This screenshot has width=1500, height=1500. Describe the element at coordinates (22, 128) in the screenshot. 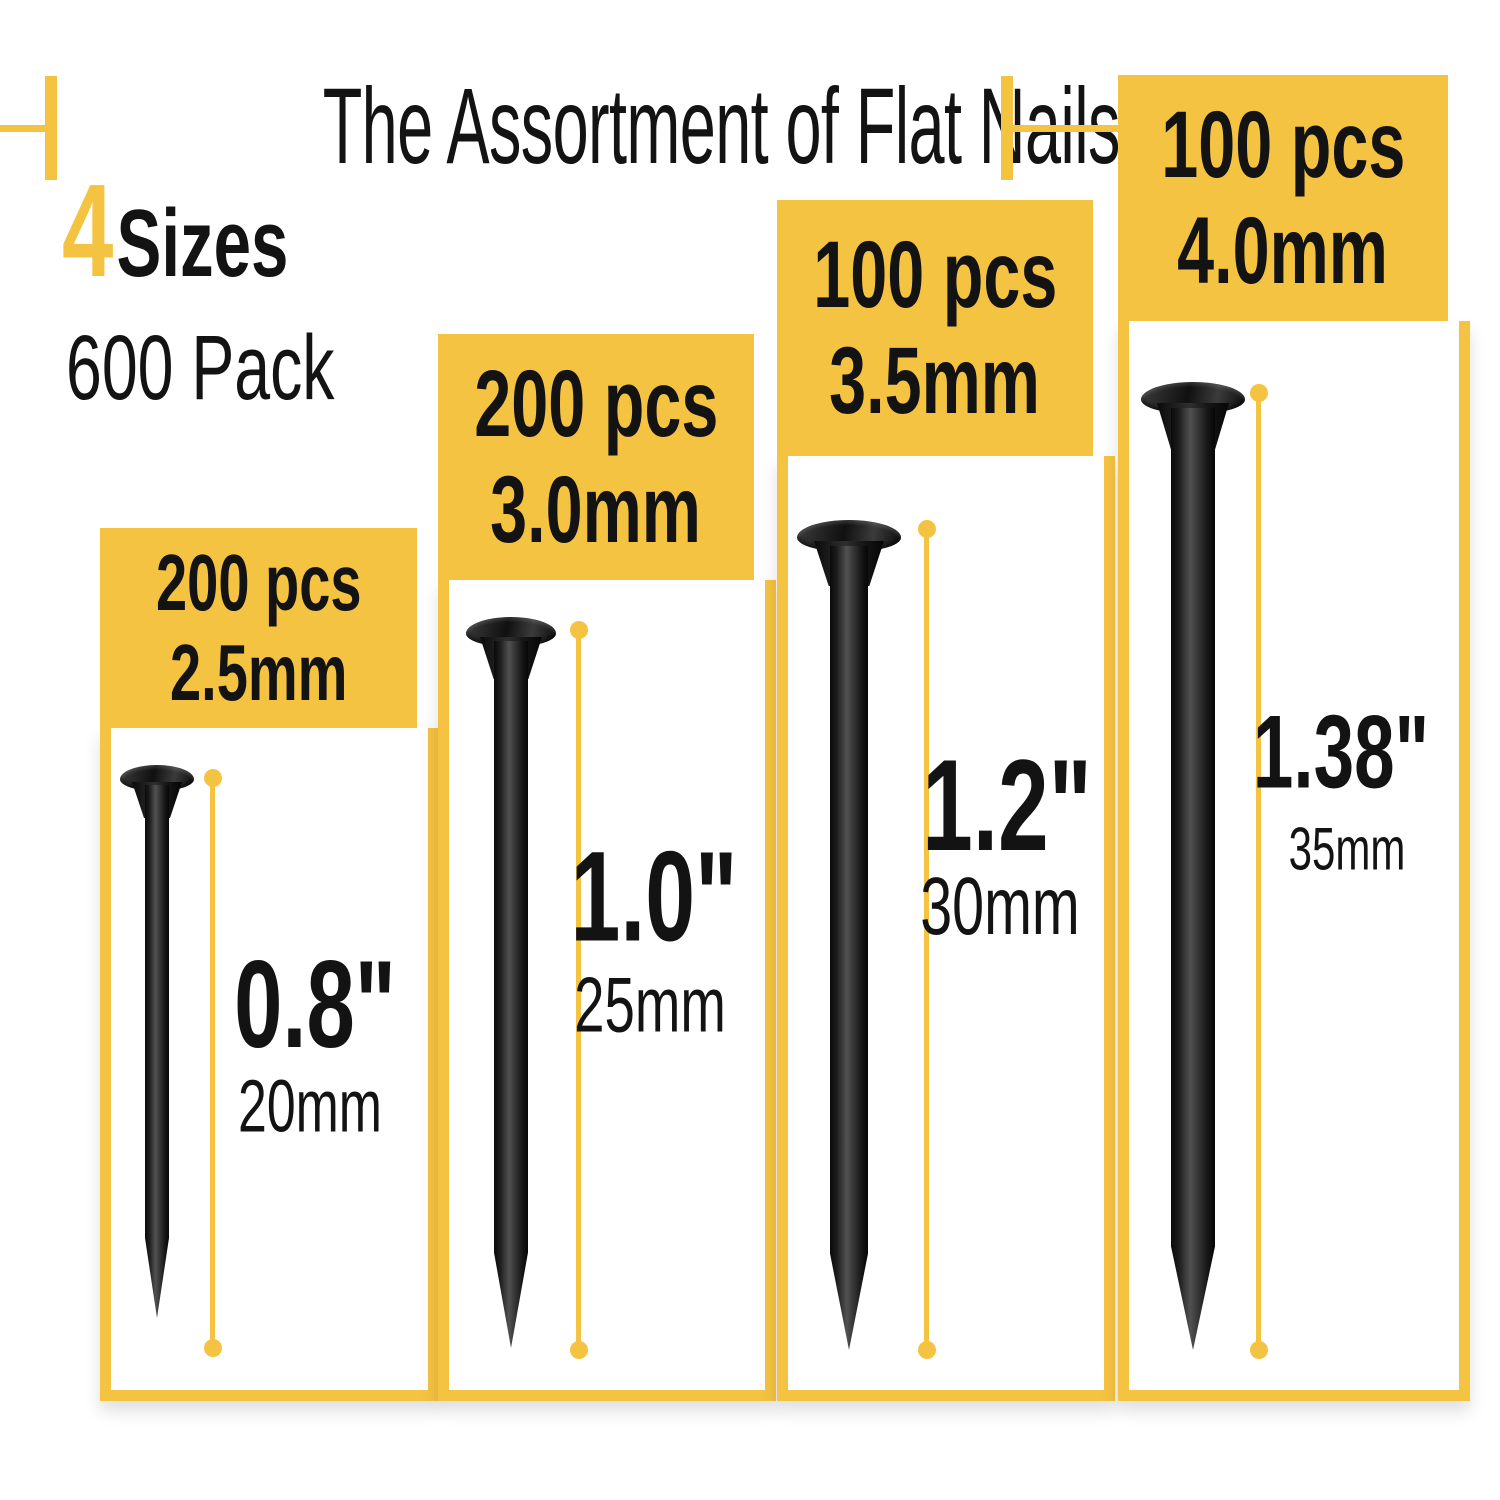

I see `title-rule-left` at that location.